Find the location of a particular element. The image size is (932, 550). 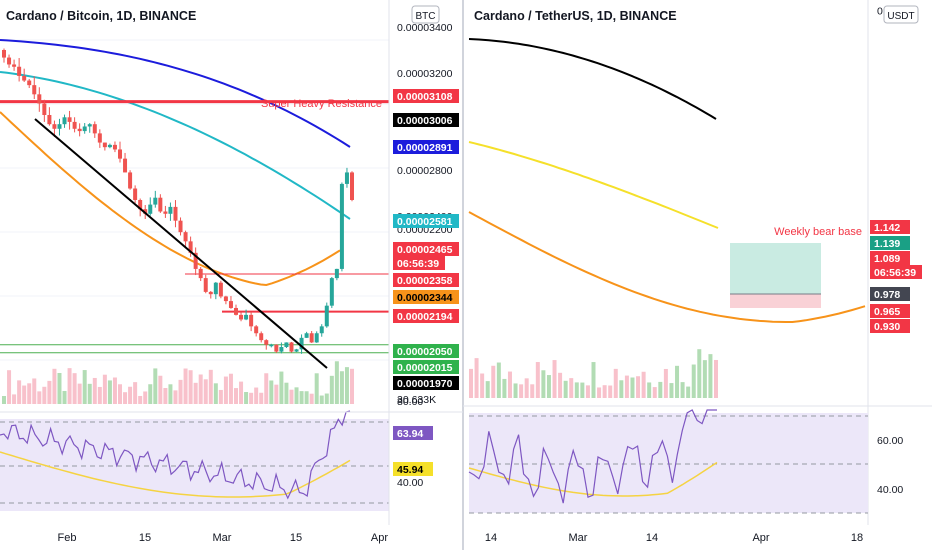

left-time-tick: 15 is located at coordinates (296, 538).